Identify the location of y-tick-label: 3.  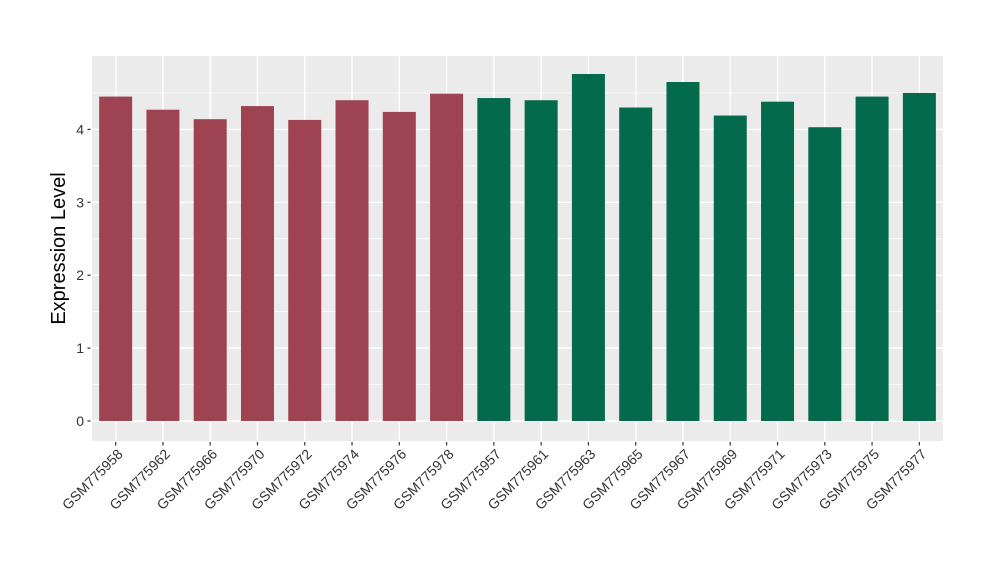
(80, 202).